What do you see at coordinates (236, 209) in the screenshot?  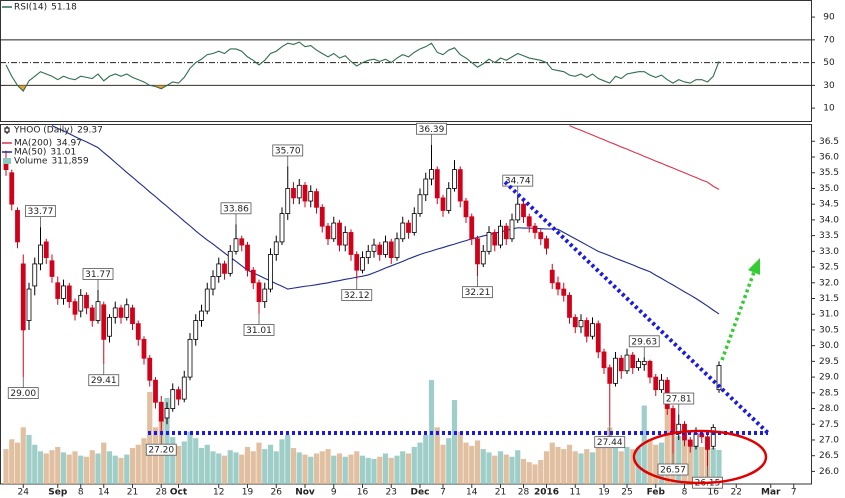 I see `annotation-label: 33.86` at bounding box center [236, 209].